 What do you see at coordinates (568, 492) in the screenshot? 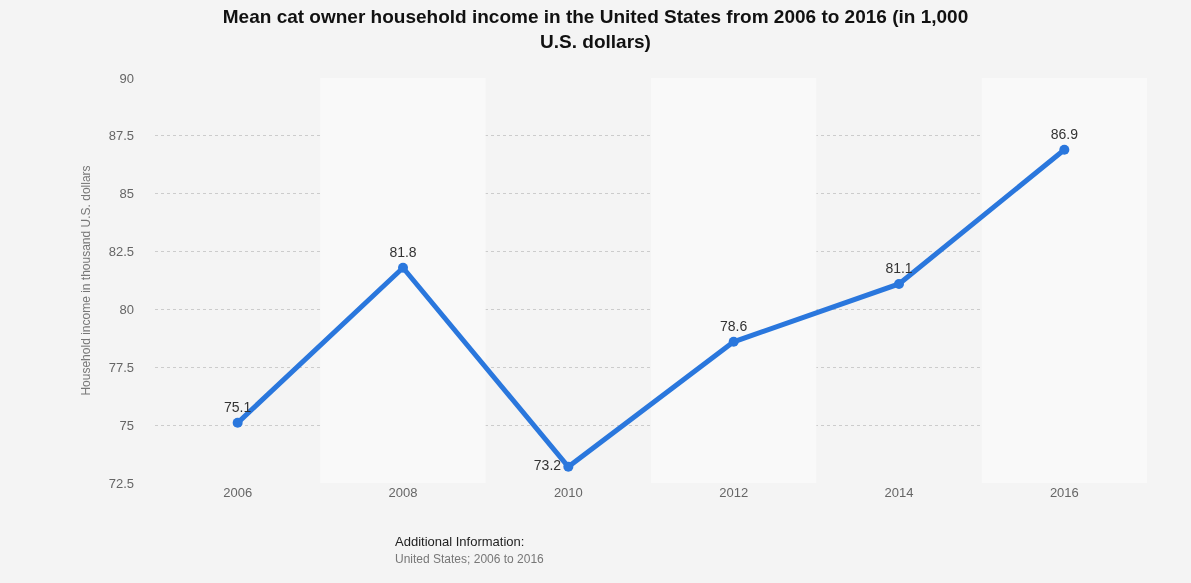
I see `x-tick-label: 2010` at bounding box center [568, 492].